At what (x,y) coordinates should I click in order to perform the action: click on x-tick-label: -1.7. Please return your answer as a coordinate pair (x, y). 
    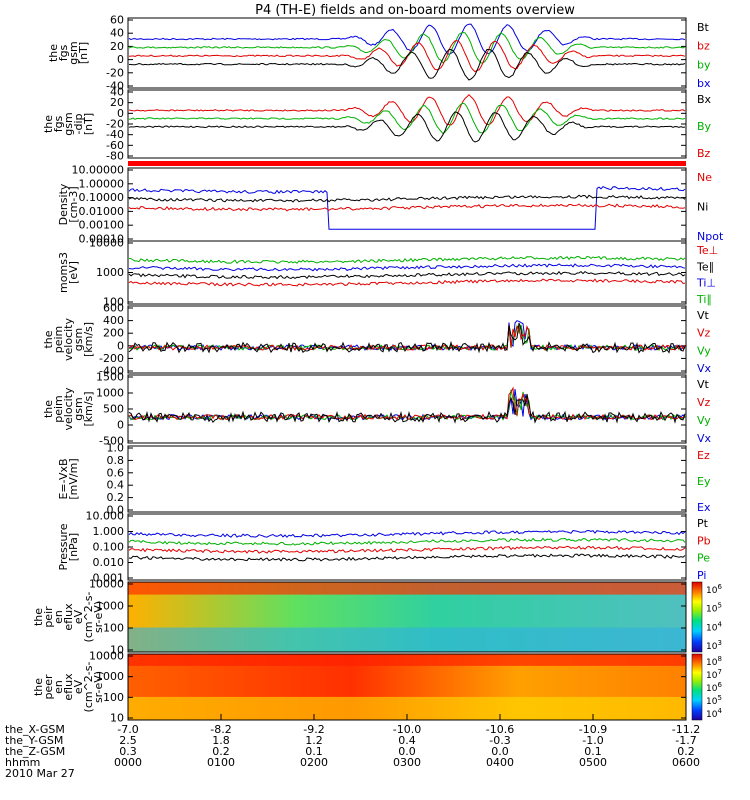
    Looking at the image, I should click on (685, 740).